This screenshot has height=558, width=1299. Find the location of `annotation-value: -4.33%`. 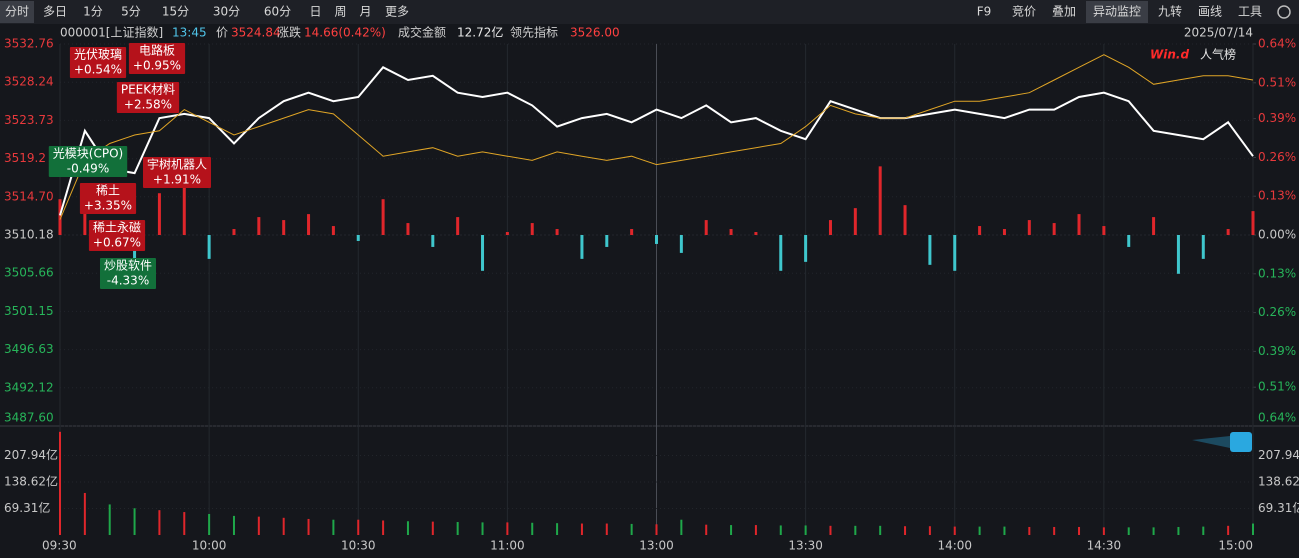

annotation-value: -4.33% is located at coordinates (128, 281).